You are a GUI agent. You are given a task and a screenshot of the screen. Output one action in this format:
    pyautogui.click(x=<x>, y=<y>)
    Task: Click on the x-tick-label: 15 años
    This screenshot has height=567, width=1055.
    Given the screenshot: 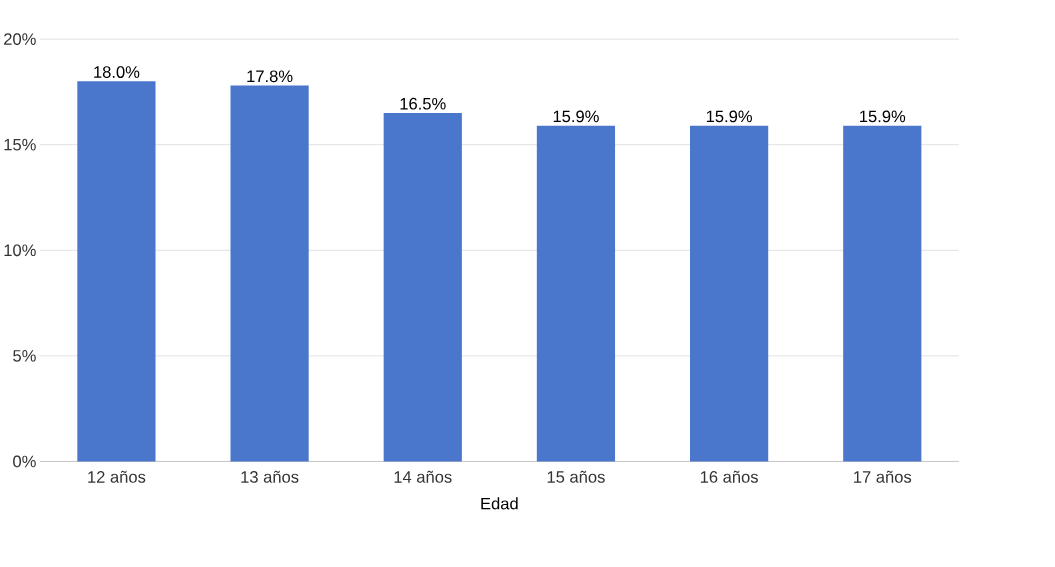 What is the action you would take?
    pyautogui.click(x=576, y=476)
    